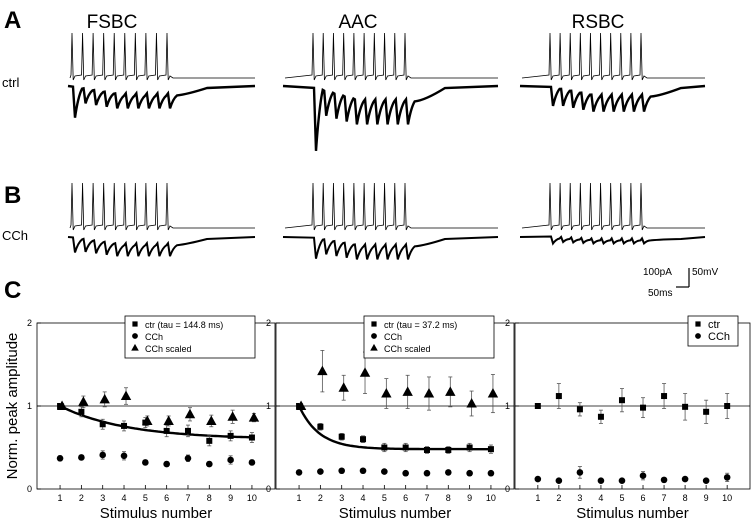  I want to click on cell-type-aac: AAC, so click(357, 22).